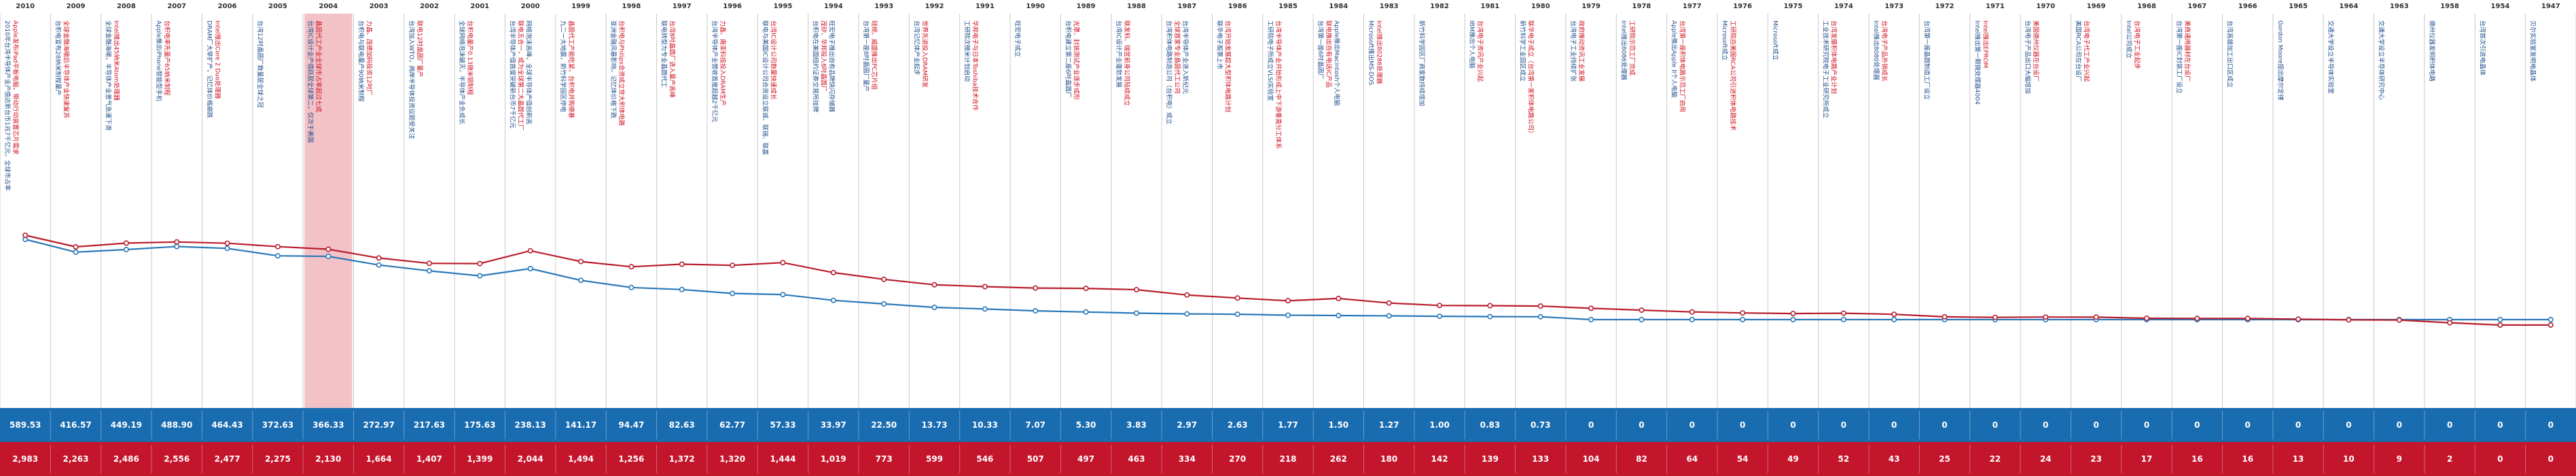 Image resolution: width=2576 pixels, height=476 pixels. What do you see at coordinates (2382, 60) in the screenshot?
I see `timeline-annotation: 交通大学设立半导体研究中心` at bounding box center [2382, 60].